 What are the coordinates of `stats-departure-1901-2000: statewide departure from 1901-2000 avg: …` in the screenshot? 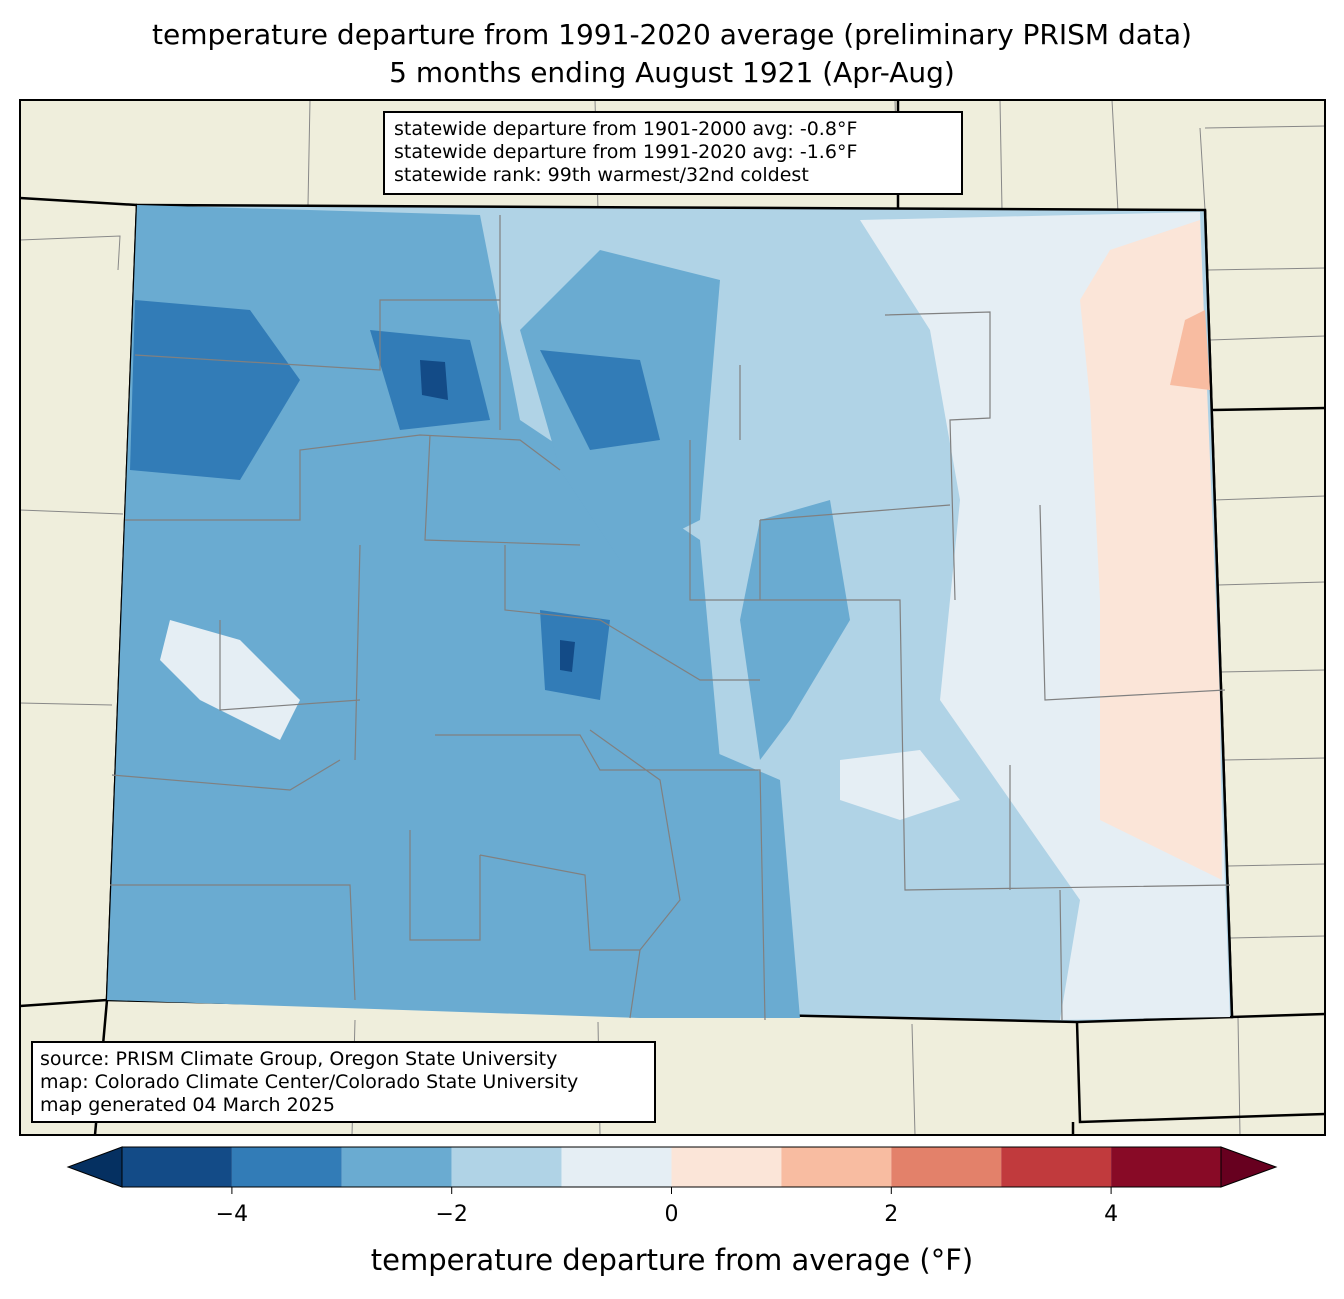 It's located at (626, 129).